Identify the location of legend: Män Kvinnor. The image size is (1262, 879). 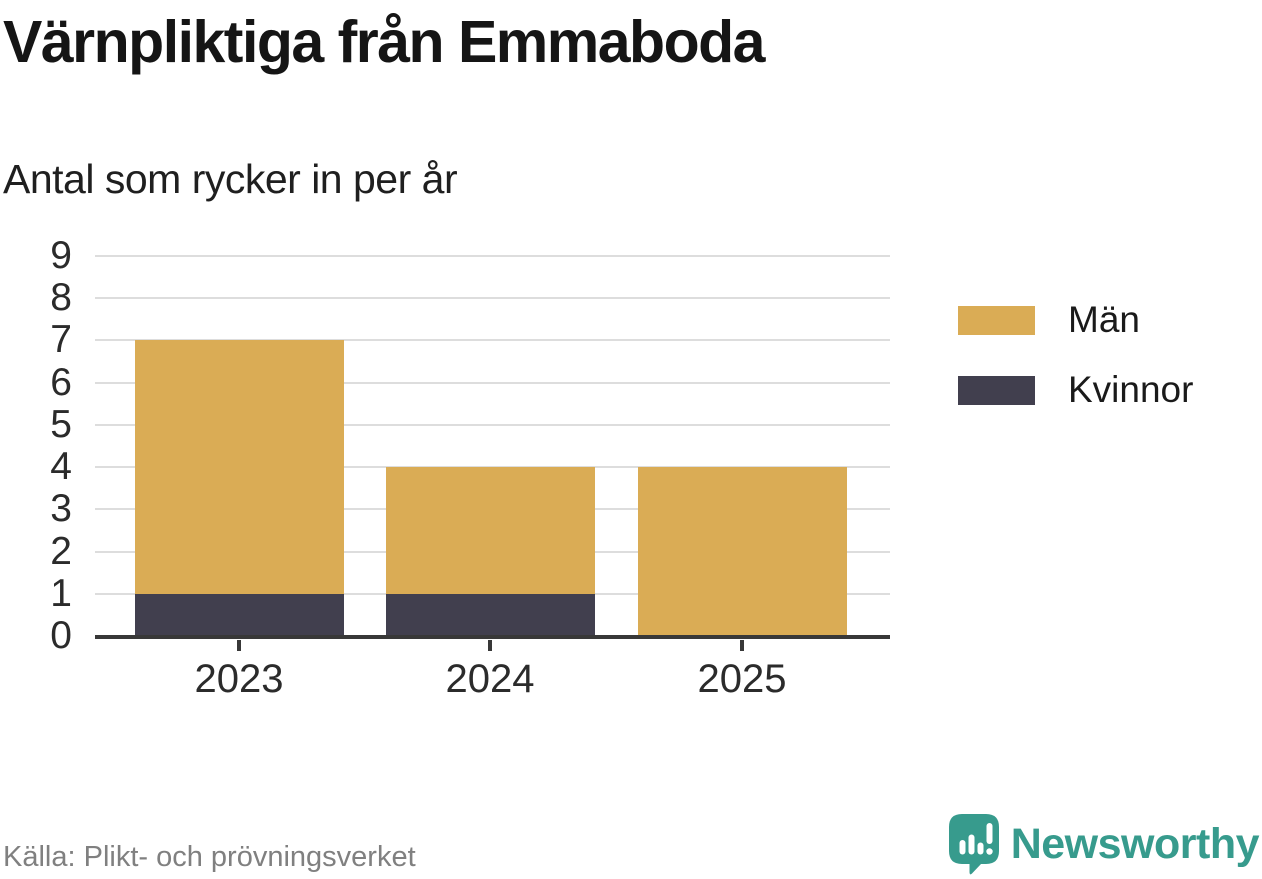
(1075, 355).